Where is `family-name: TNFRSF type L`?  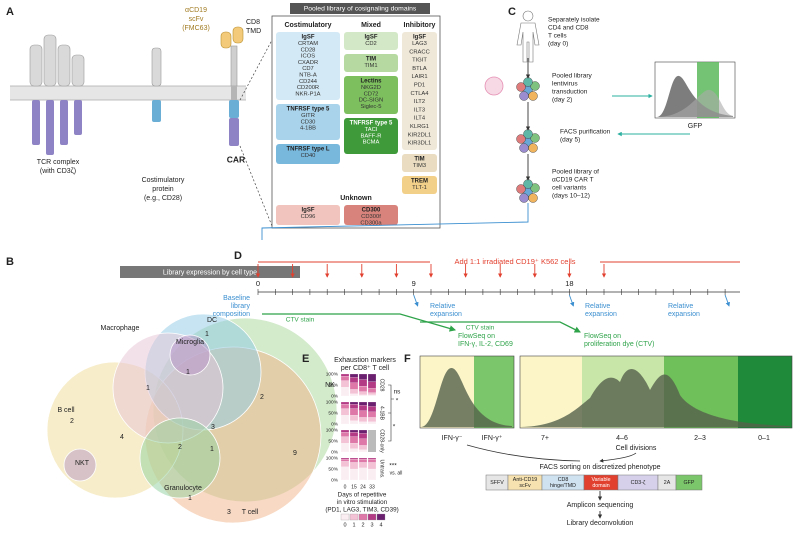 family-name: TNFRSF type L is located at coordinates (308, 150).